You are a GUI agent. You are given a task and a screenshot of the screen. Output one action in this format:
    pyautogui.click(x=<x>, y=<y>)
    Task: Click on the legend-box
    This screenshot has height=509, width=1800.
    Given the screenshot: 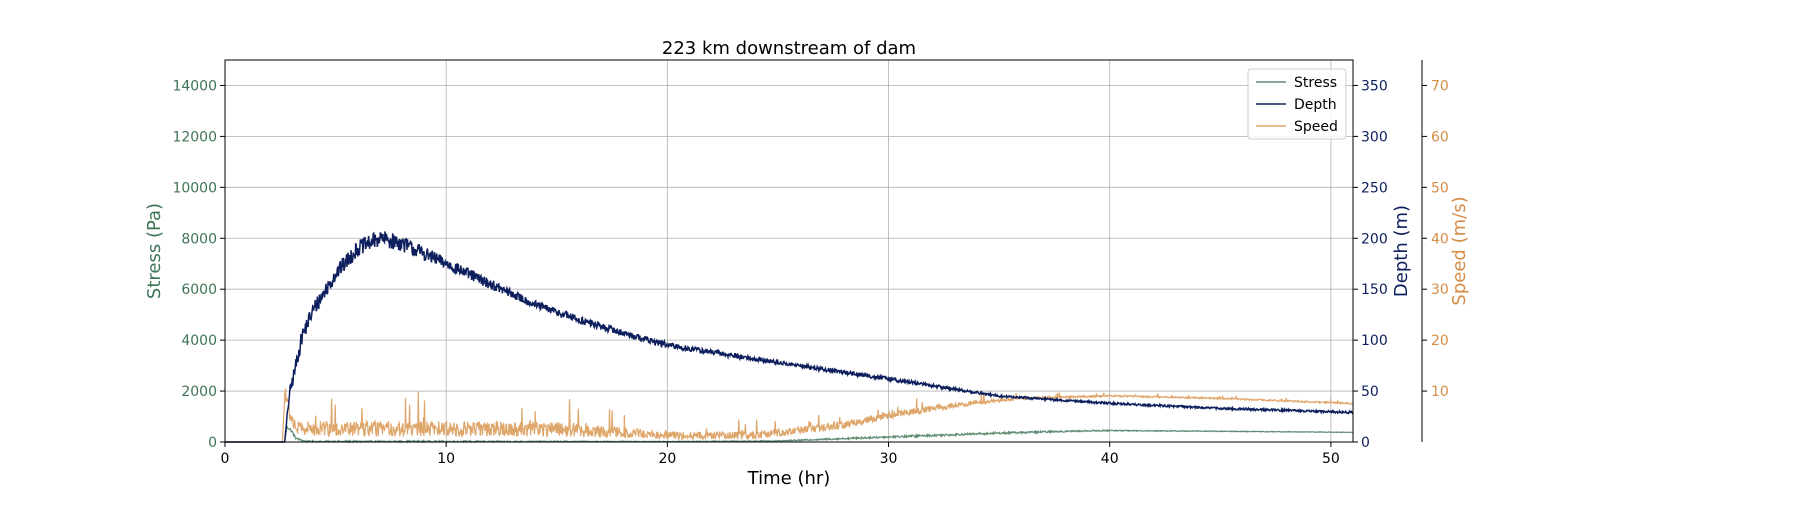 What is the action you would take?
    pyautogui.click(x=1297, y=104)
    